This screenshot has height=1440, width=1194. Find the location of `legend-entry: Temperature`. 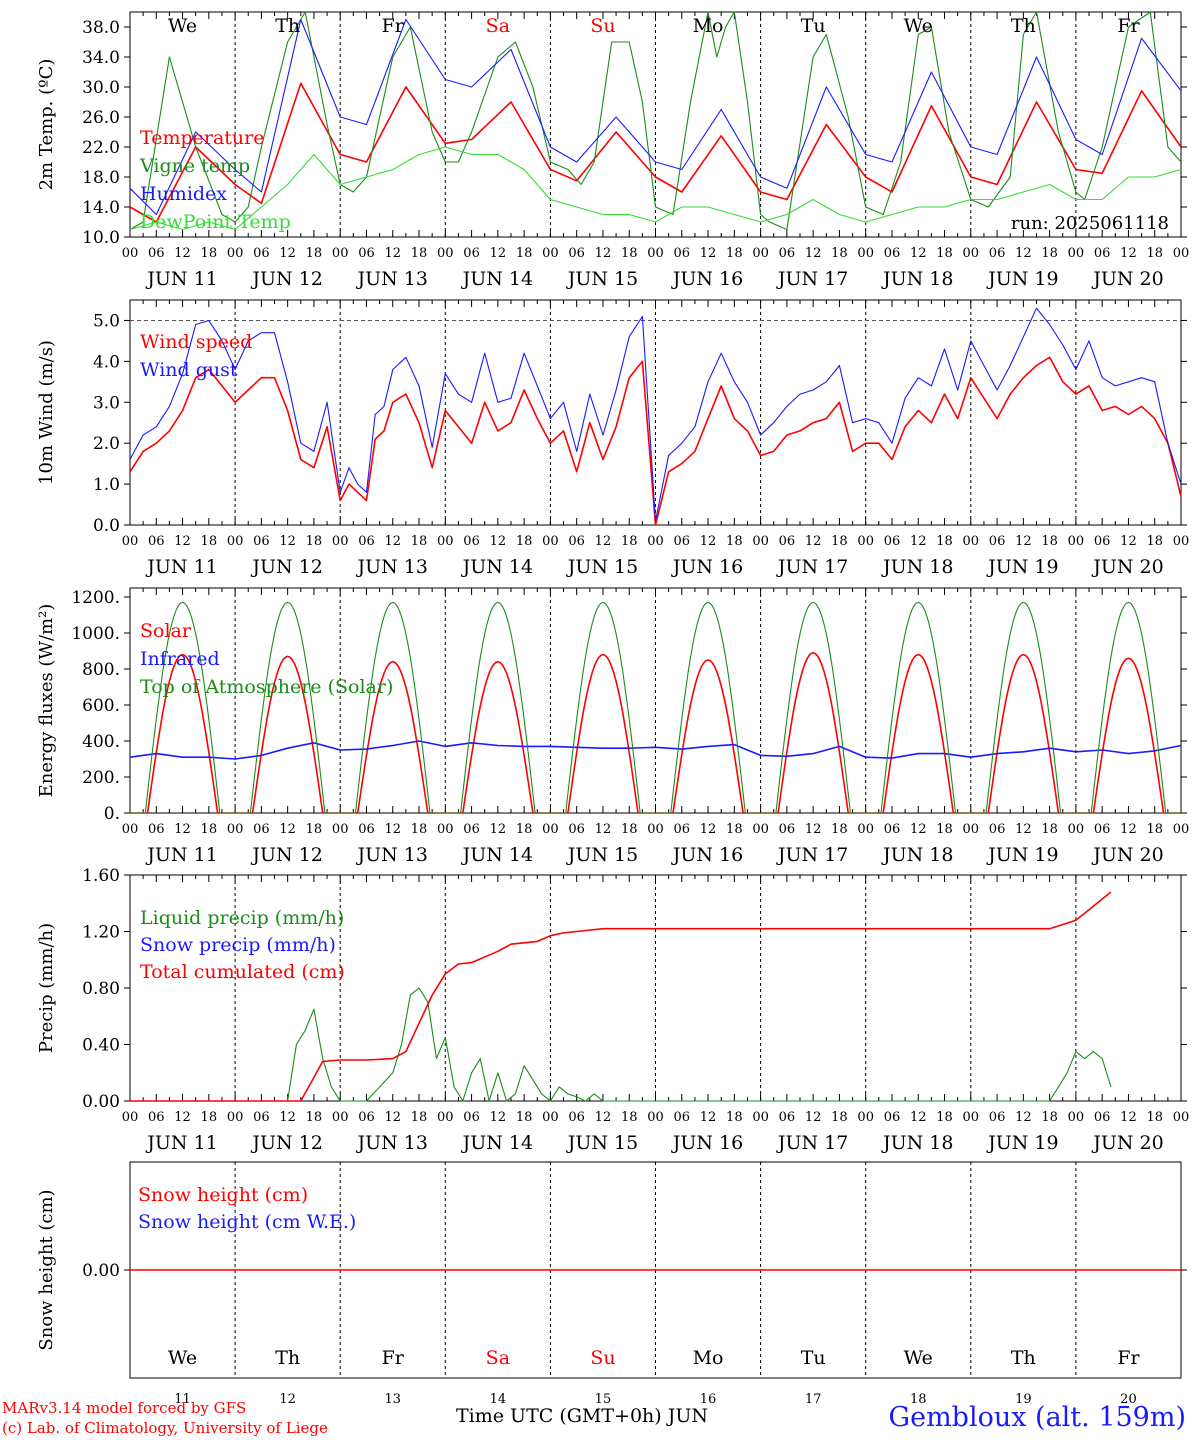

legend-entry: Temperature is located at coordinates (202, 138).